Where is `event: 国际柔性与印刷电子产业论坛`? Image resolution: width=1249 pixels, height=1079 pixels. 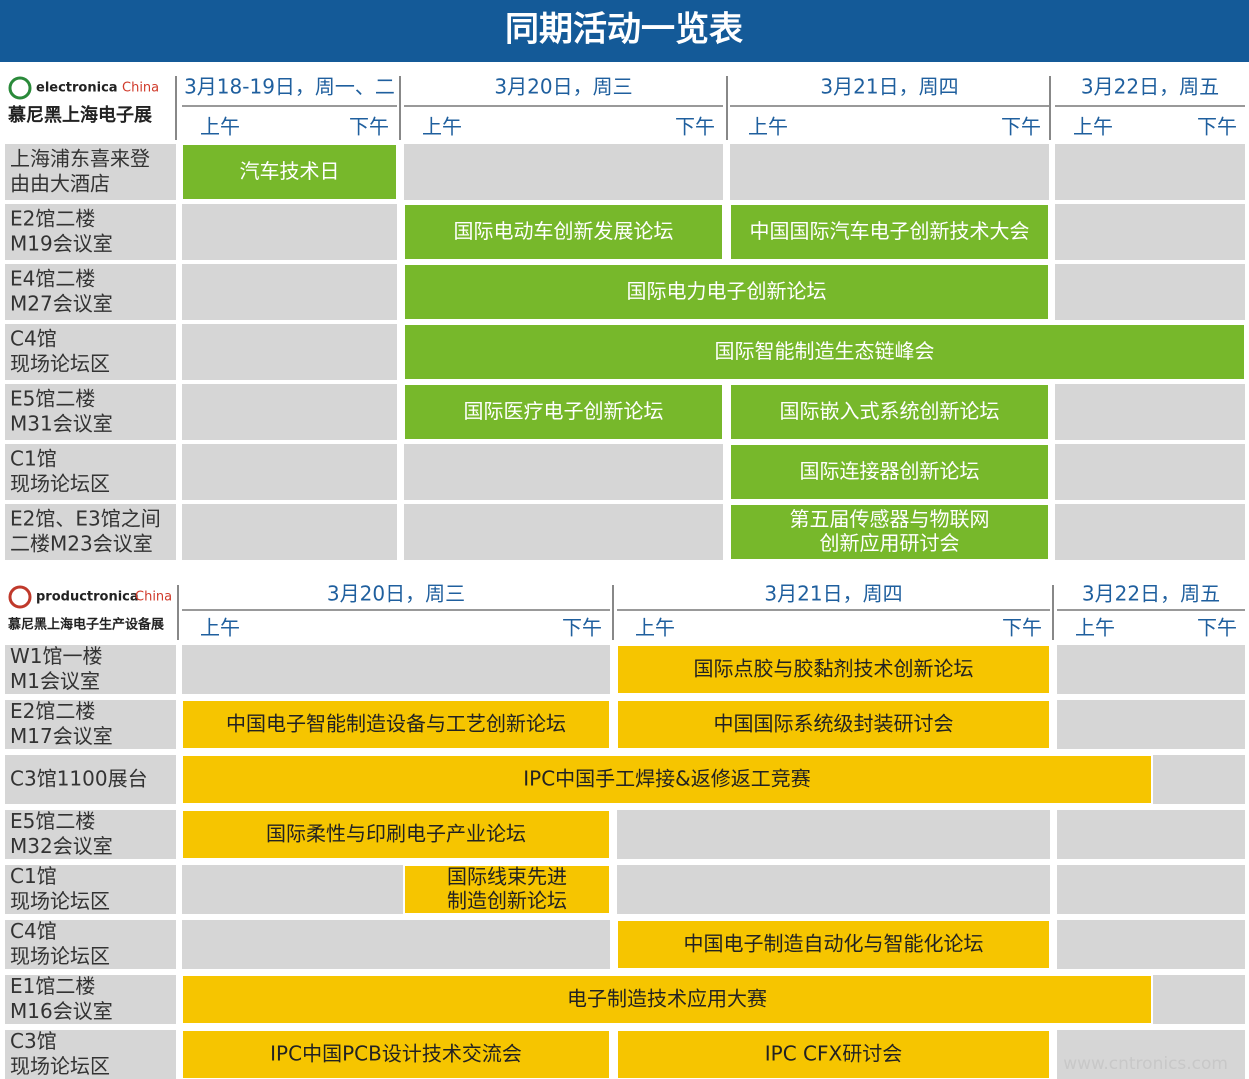
event: 国际柔性与印刷电子产业论坛 is located at coordinates (396, 833).